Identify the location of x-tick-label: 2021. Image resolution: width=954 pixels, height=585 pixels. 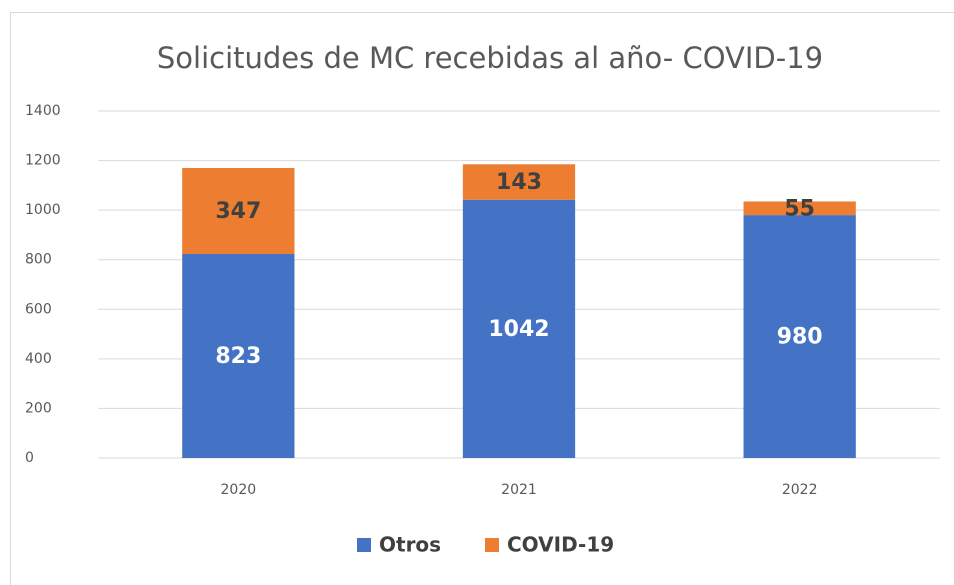
(519, 490).